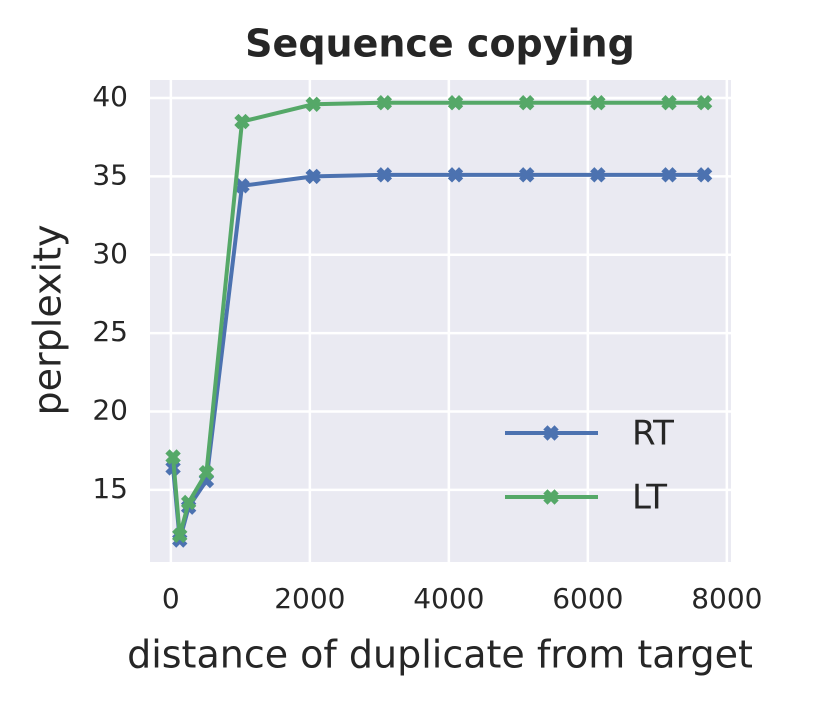  What do you see at coordinates (589, 466) in the screenshot?
I see `legend: RT LT` at bounding box center [589, 466].